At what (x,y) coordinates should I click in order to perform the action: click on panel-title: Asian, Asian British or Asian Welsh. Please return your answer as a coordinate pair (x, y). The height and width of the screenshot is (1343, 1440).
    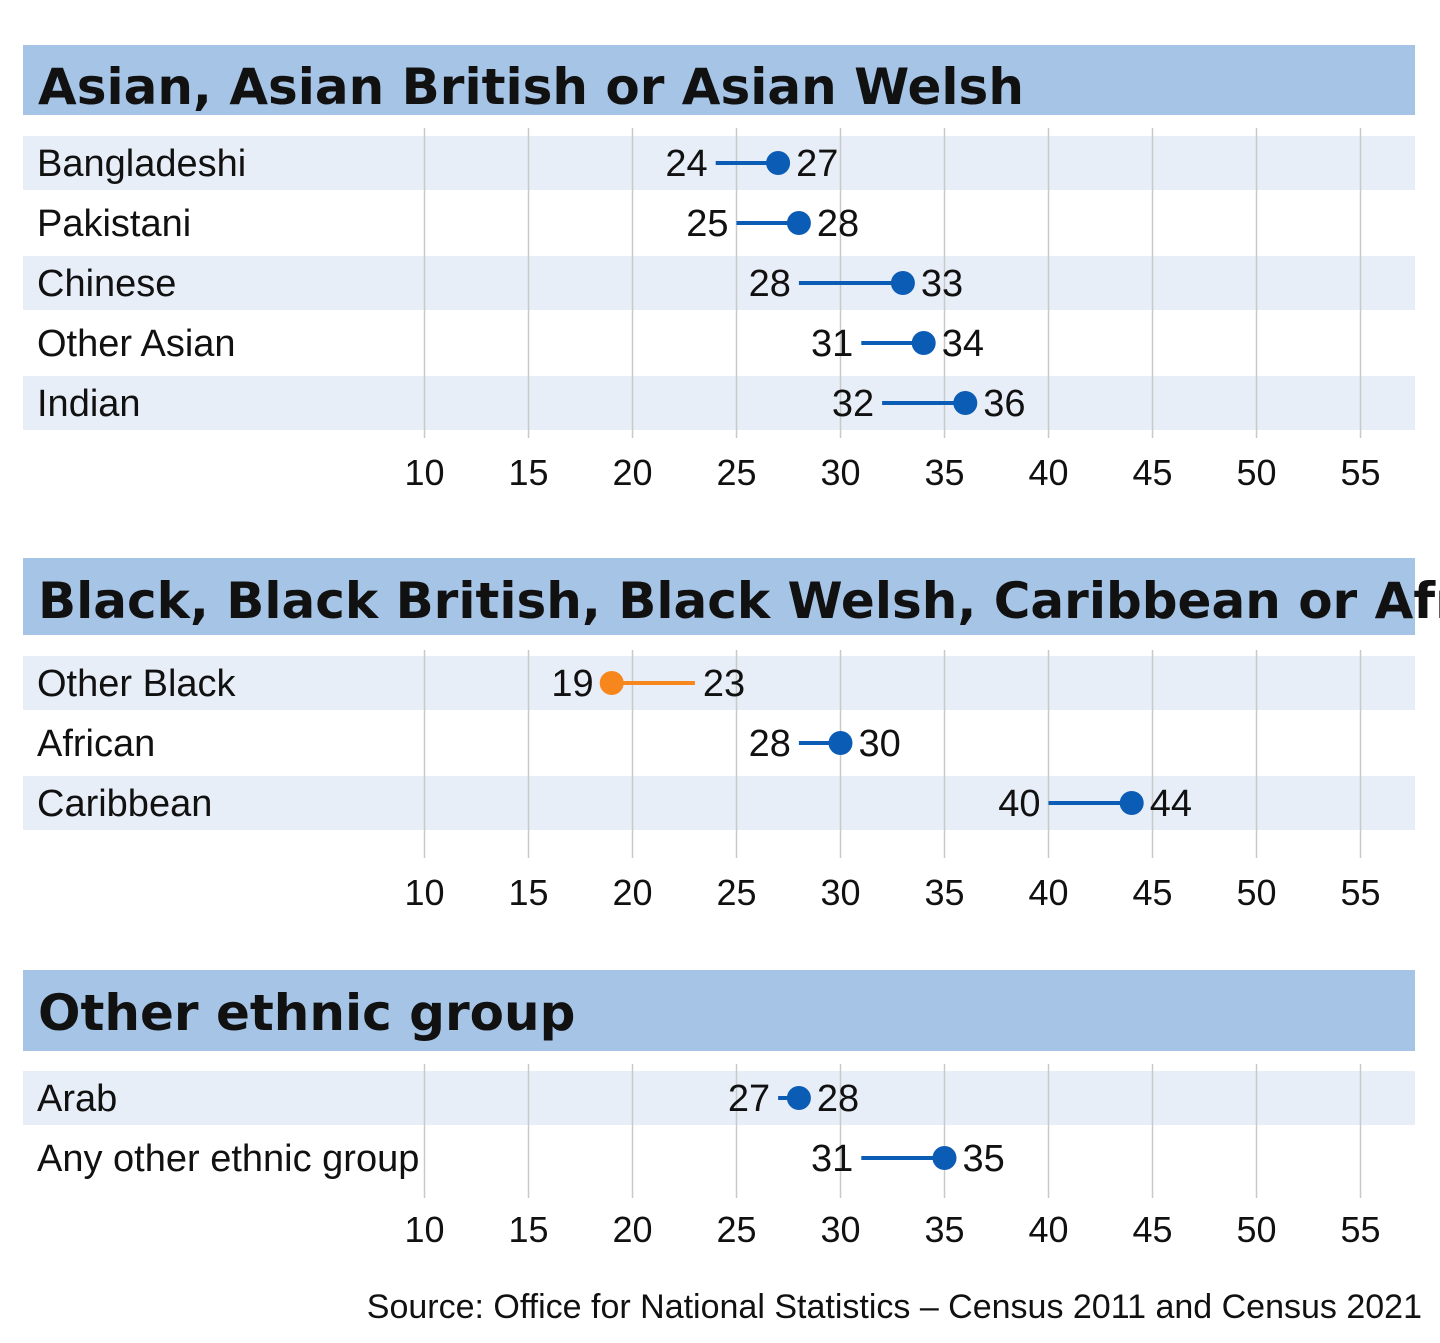
    Looking at the image, I should click on (531, 87).